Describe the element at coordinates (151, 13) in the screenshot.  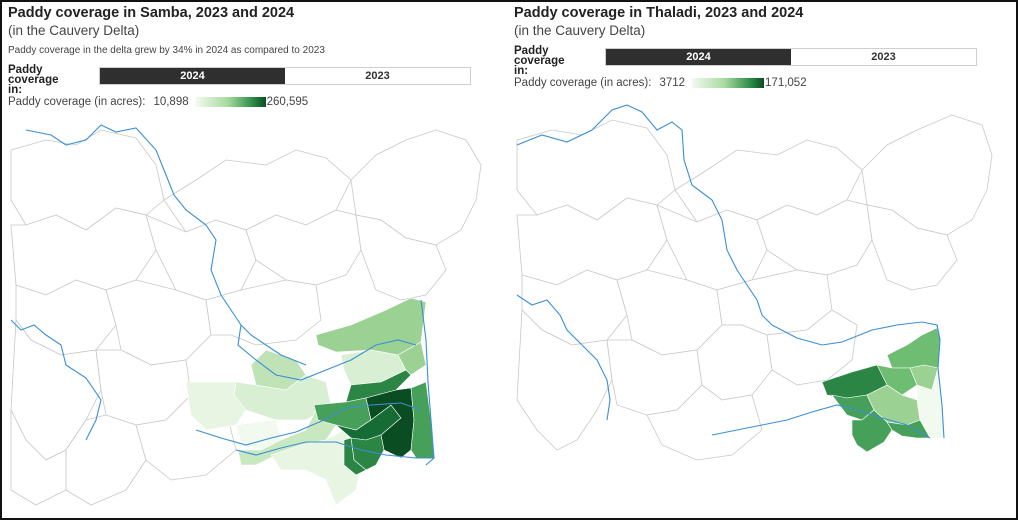
I see `map-title: Paddy coverage in Samba, 2023 and 2024` at that location.